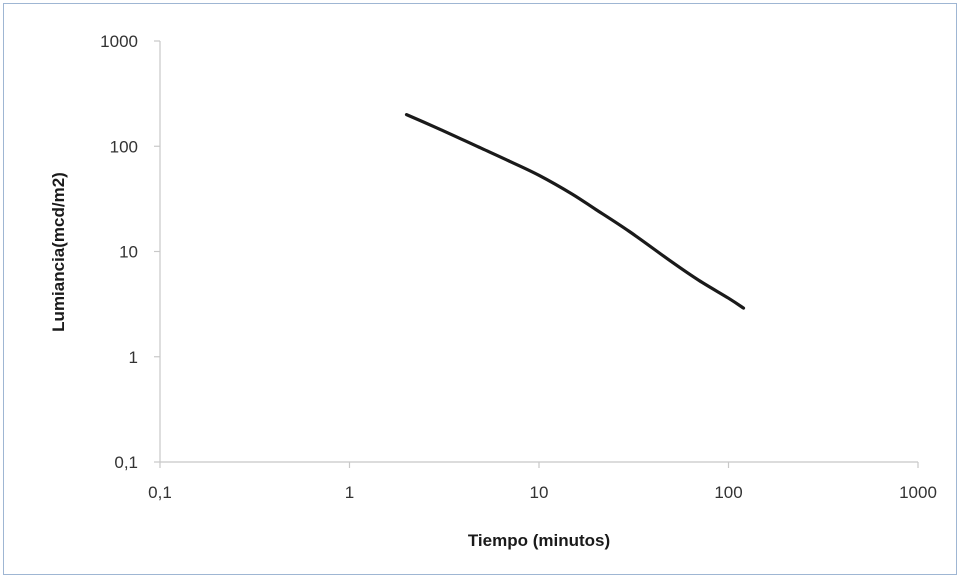 Image resolution: width=961 pixels, height=580 pixels. Describe the element at coordinates (160, 492) in the screenshot. I see `x-tick-label: 0,1` at that location.